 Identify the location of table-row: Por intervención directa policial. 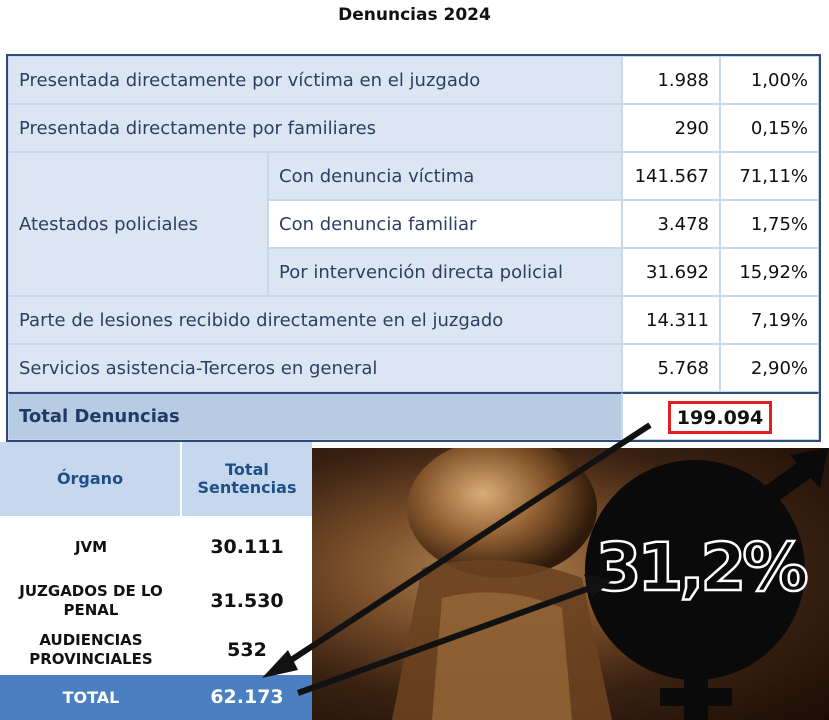
(445, 272).